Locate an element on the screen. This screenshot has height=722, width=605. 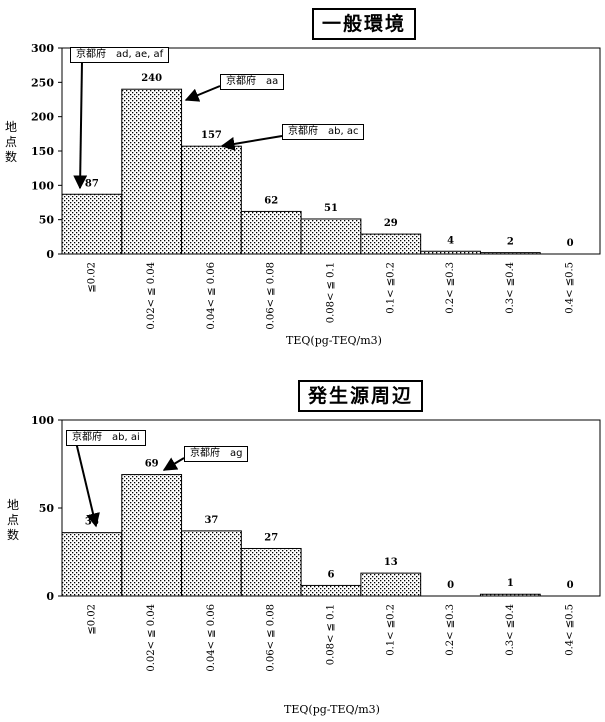
data-label: 36 is located at coordinates (92, 522).